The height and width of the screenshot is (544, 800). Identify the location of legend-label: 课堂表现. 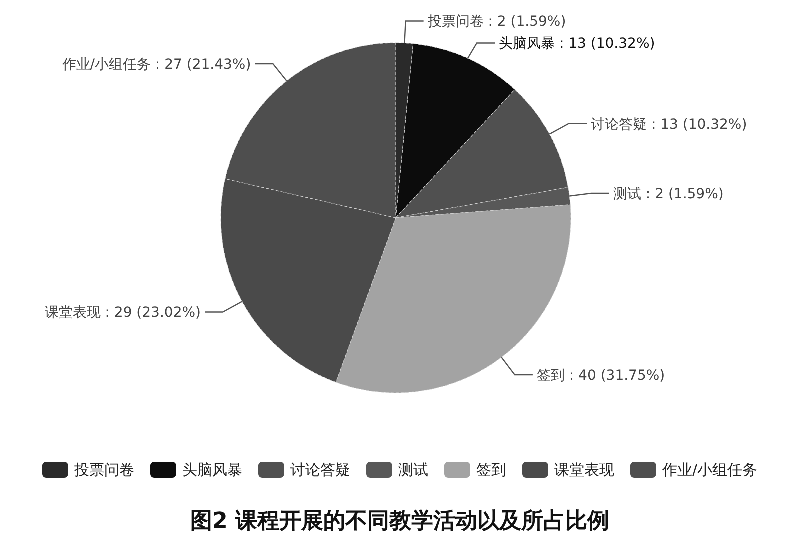
(584, 470).